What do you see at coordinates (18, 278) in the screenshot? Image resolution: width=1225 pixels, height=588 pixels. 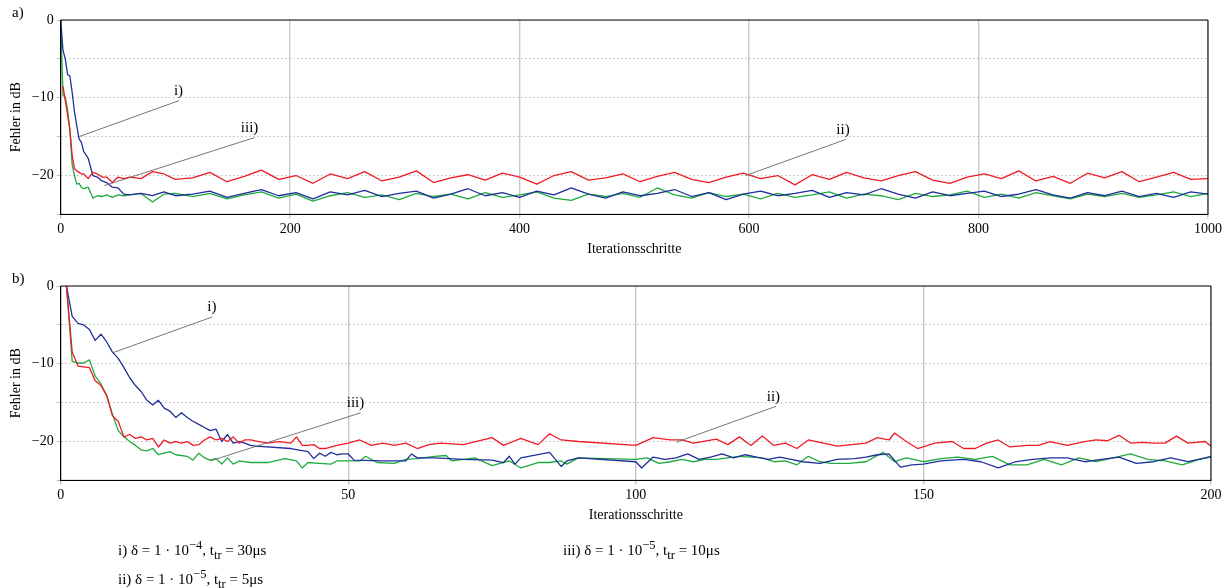 I see `chart-title: b)` at bounding box center [18, 278].